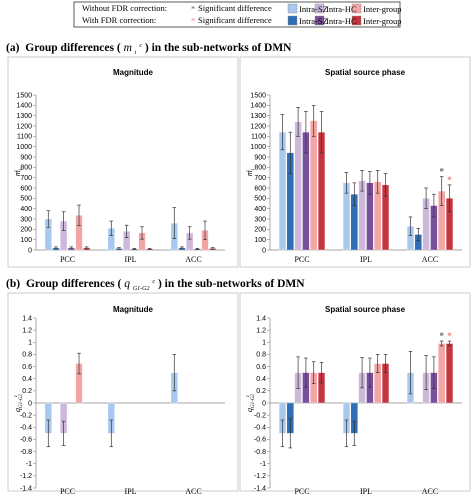  Describe the element at coordinates (356, 20) in the screenshot. I see `legend-swatch-inter-group-dark` at that location.